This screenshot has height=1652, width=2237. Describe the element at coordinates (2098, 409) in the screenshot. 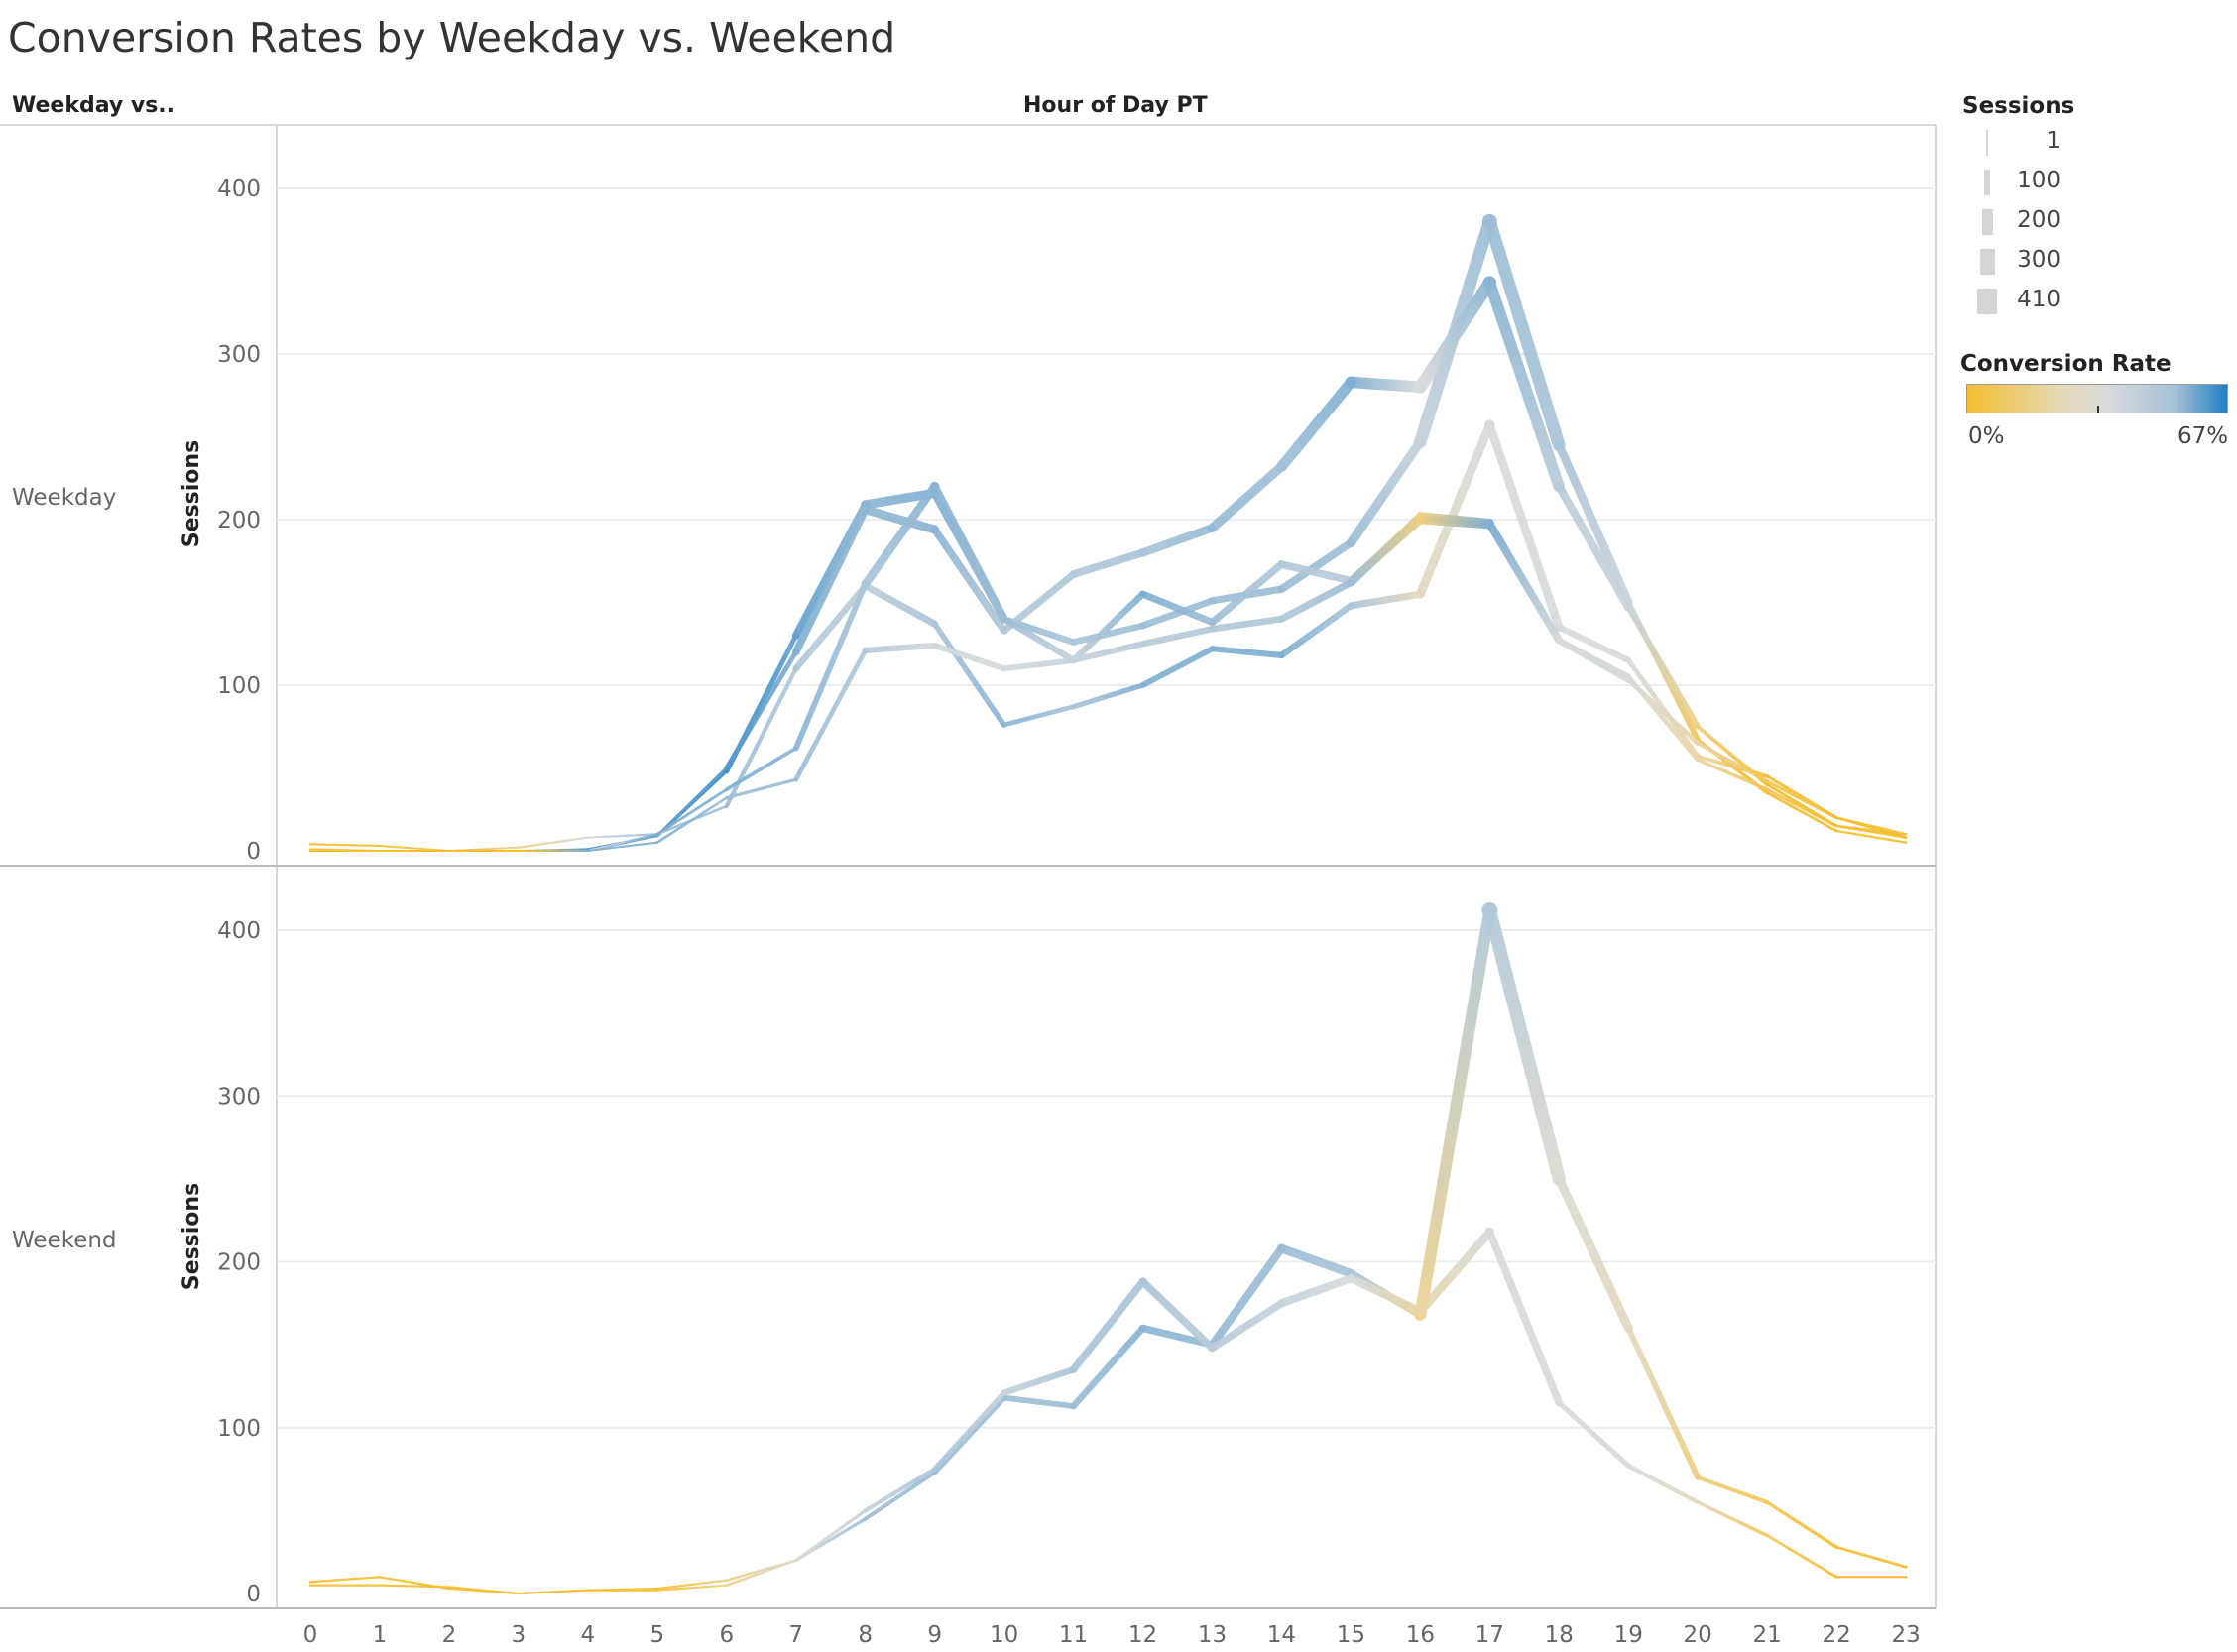

I see `color-legend-tick` at that location.